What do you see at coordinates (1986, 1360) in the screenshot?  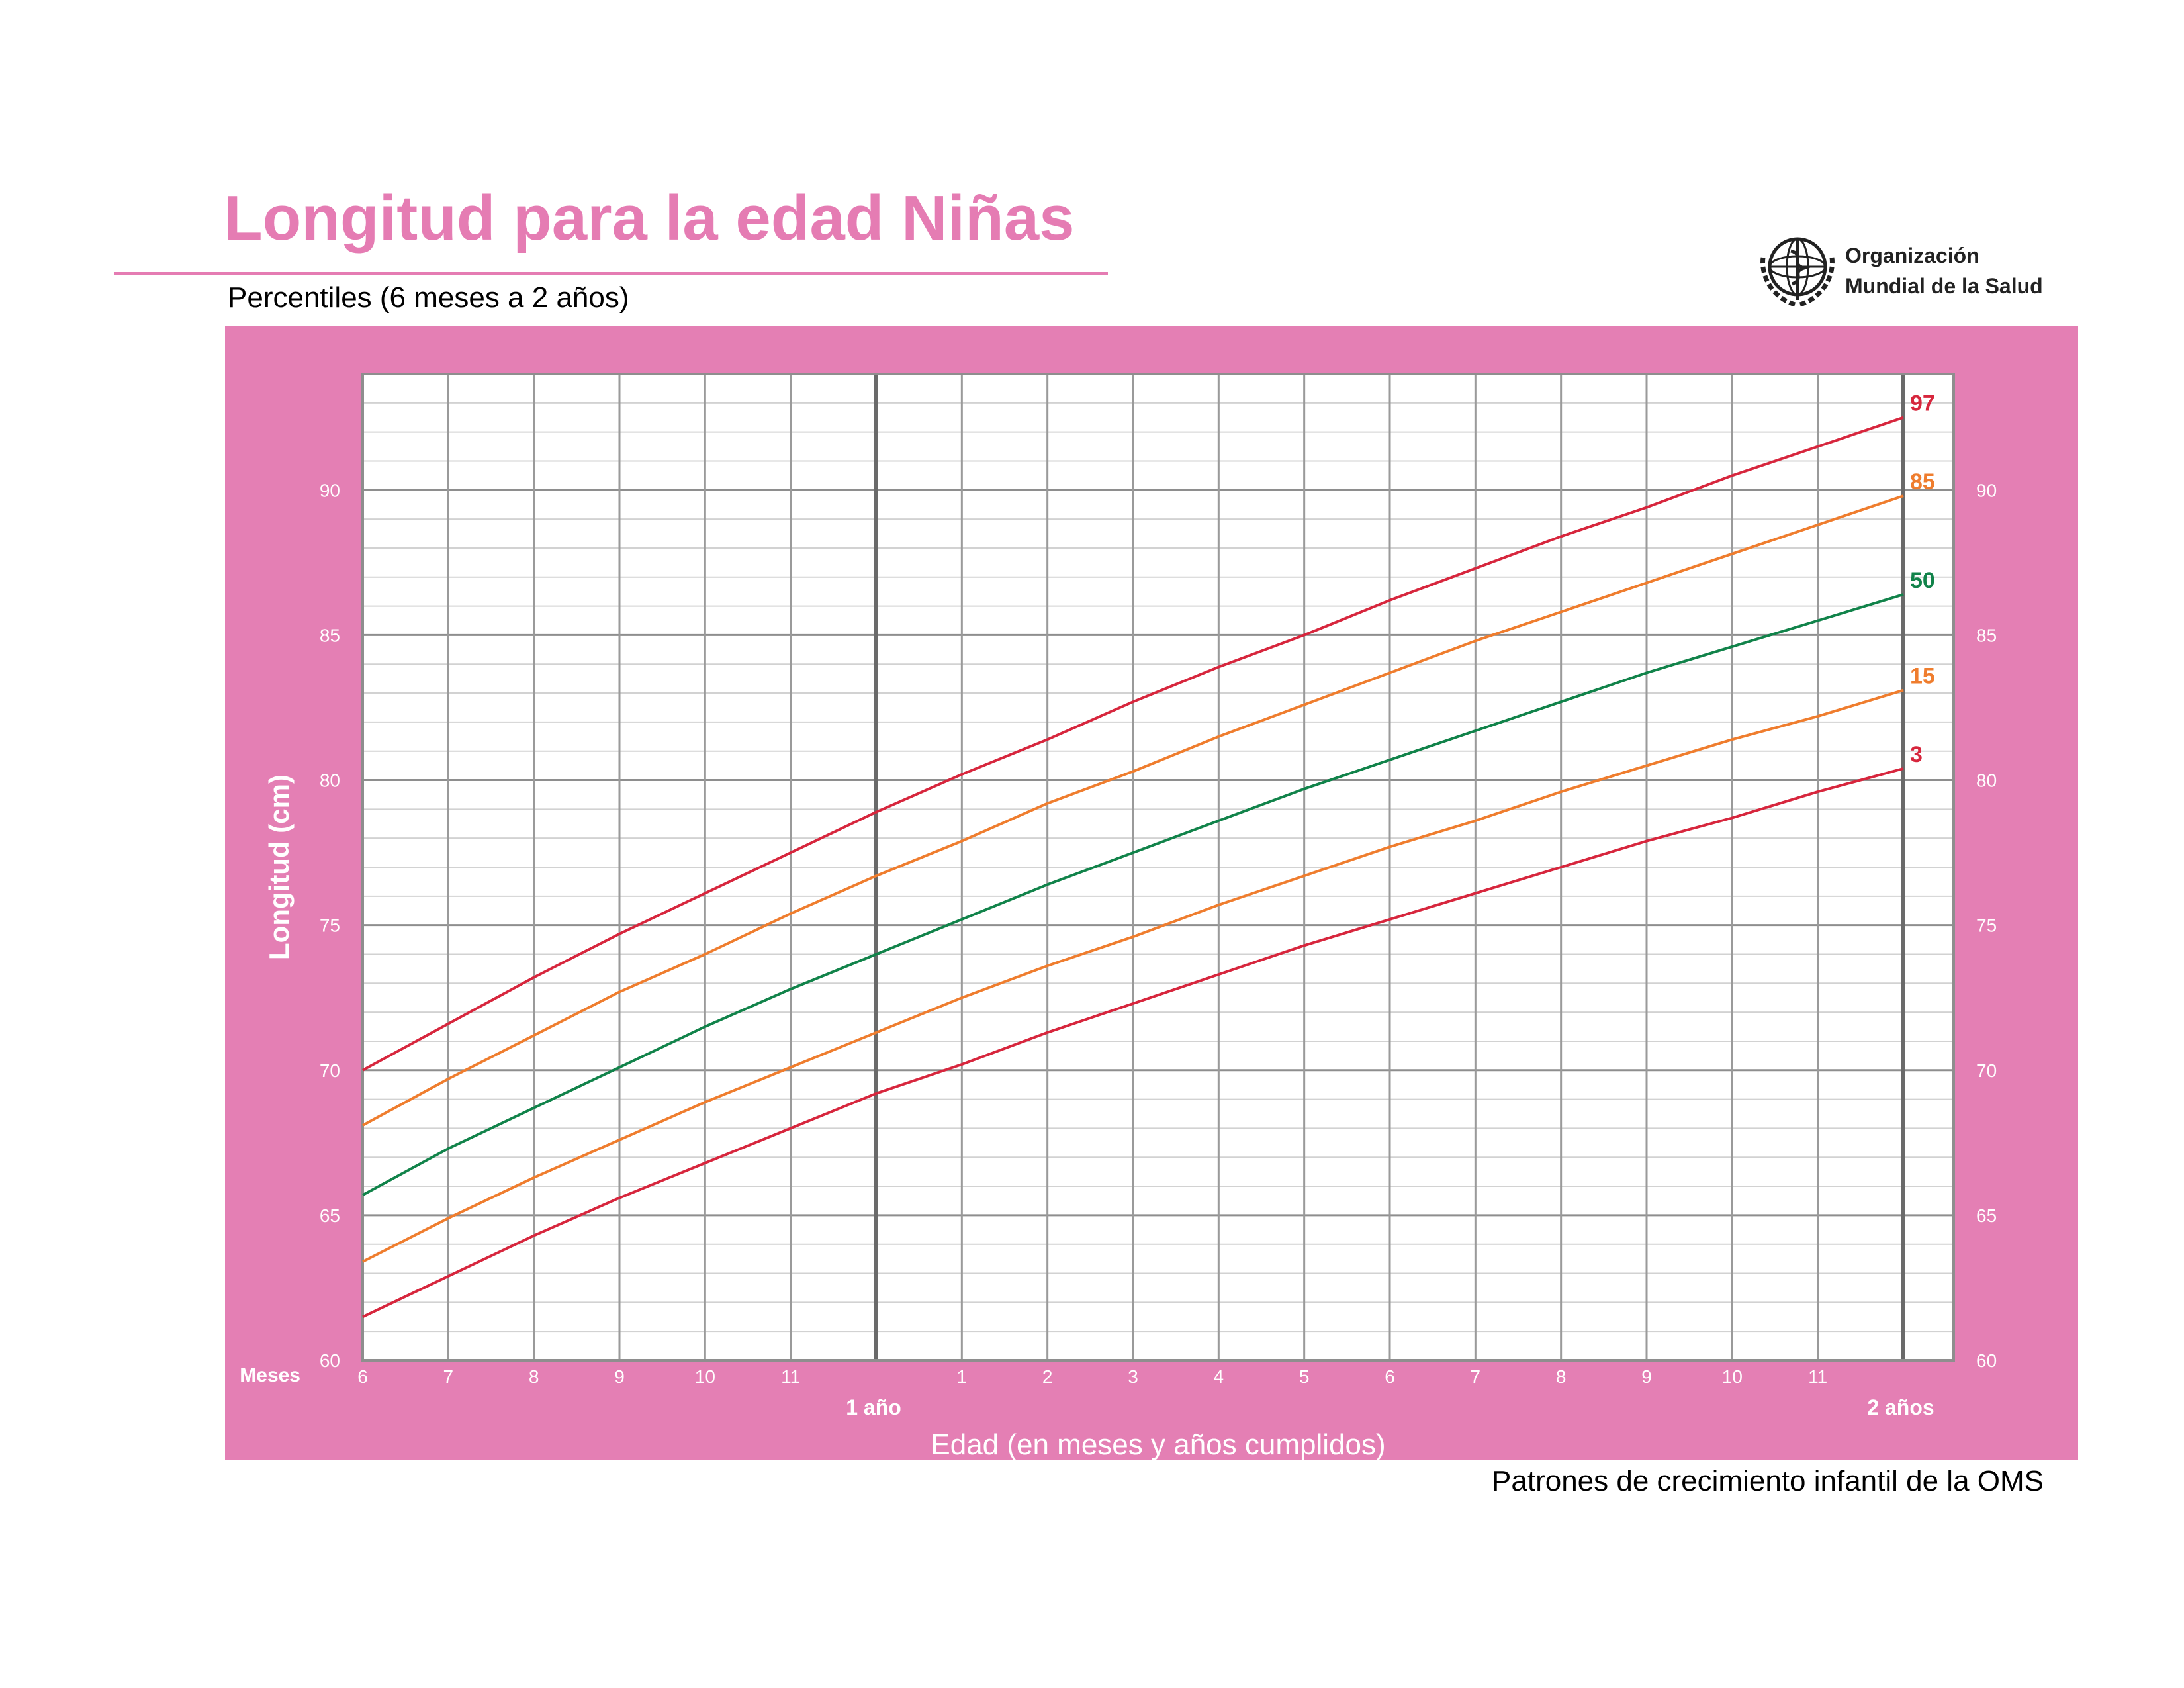 I see `y-tick-label-right: 60` at bounding box center [1986, 1360].